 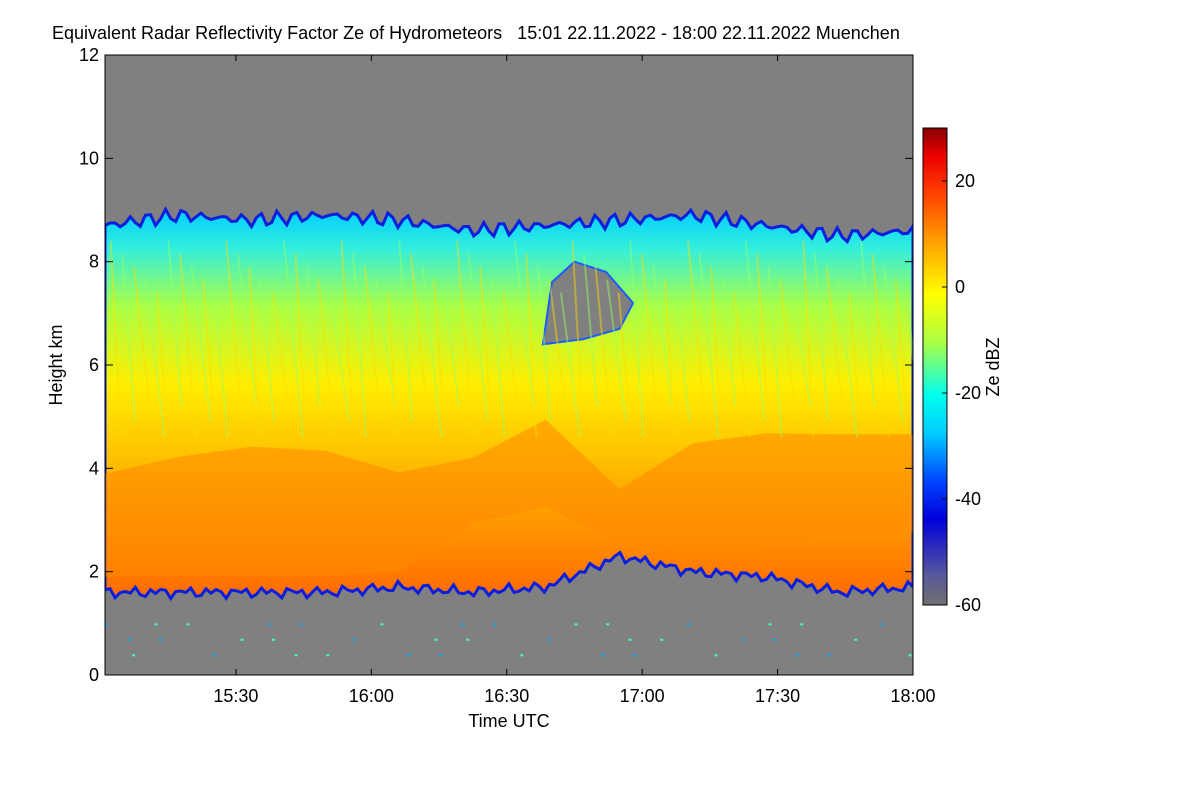 I want to click on y-tick-label: 8, so click(x=94, y=262).